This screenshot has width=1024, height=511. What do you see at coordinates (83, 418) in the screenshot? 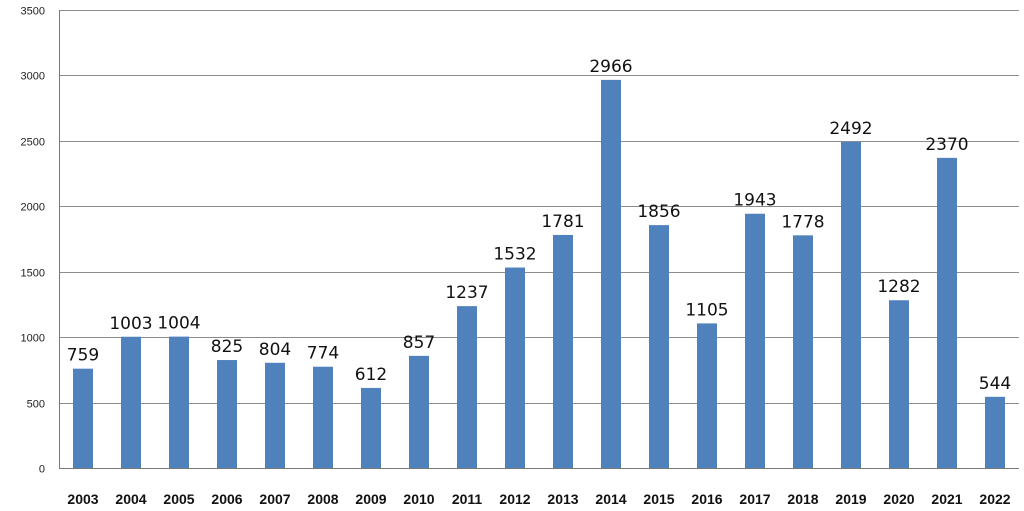
I see `bar-2003` at bounding box center [83, 418].